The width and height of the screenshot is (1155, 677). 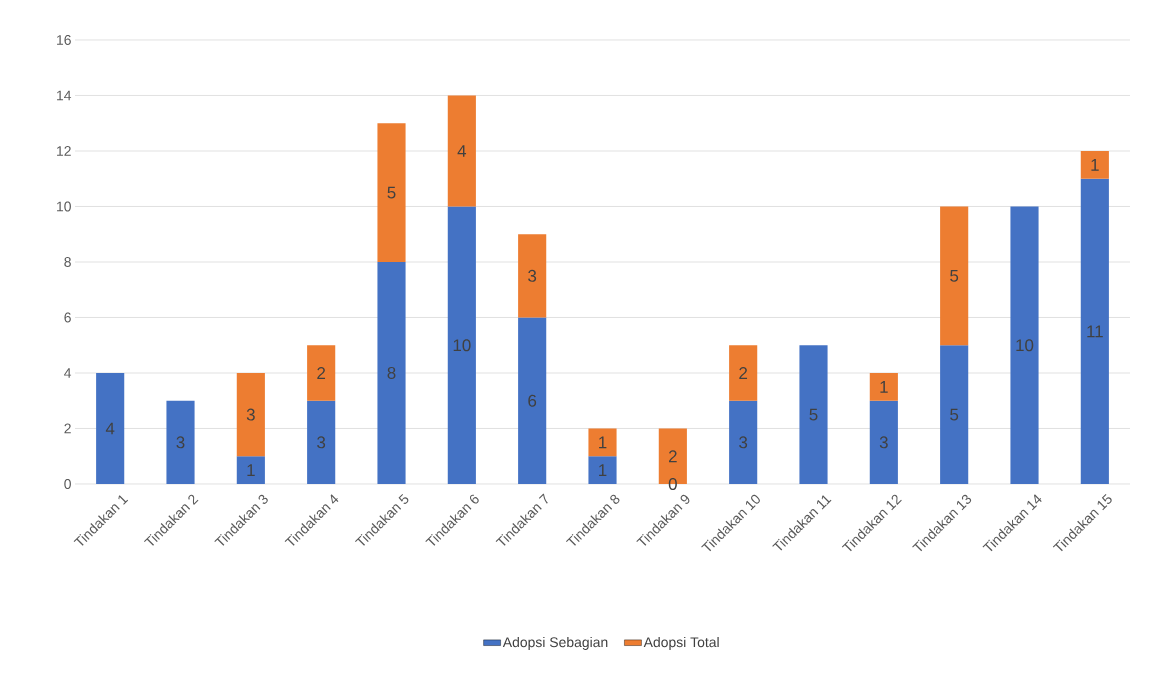 I want to click on legend-label: Adopsi Total, so click(x=681, y=643).